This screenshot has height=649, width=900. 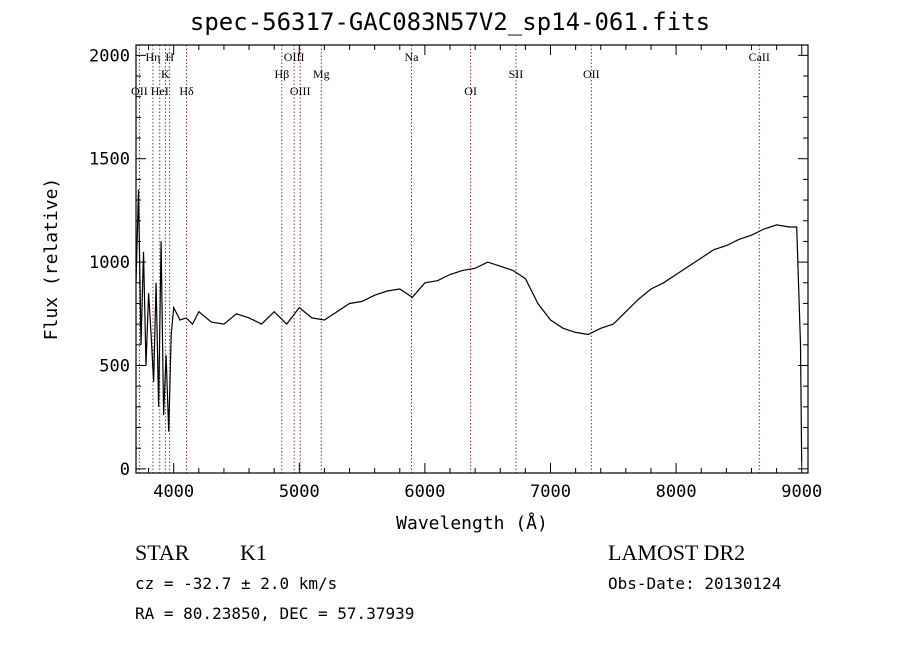 I want to click on x-tick-label: 4000, so click(x=173, y=492).